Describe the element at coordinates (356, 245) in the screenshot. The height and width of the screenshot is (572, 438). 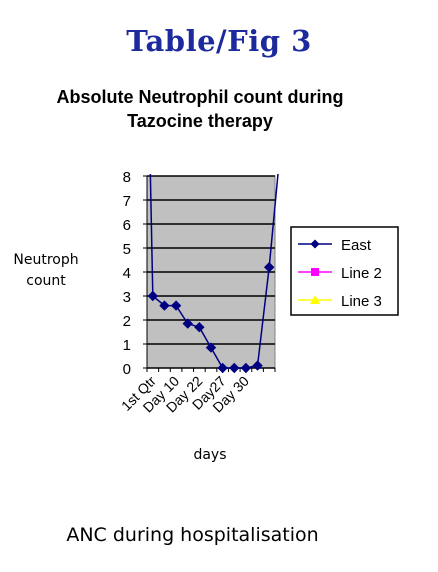
I see `legend-label: East` at that location.